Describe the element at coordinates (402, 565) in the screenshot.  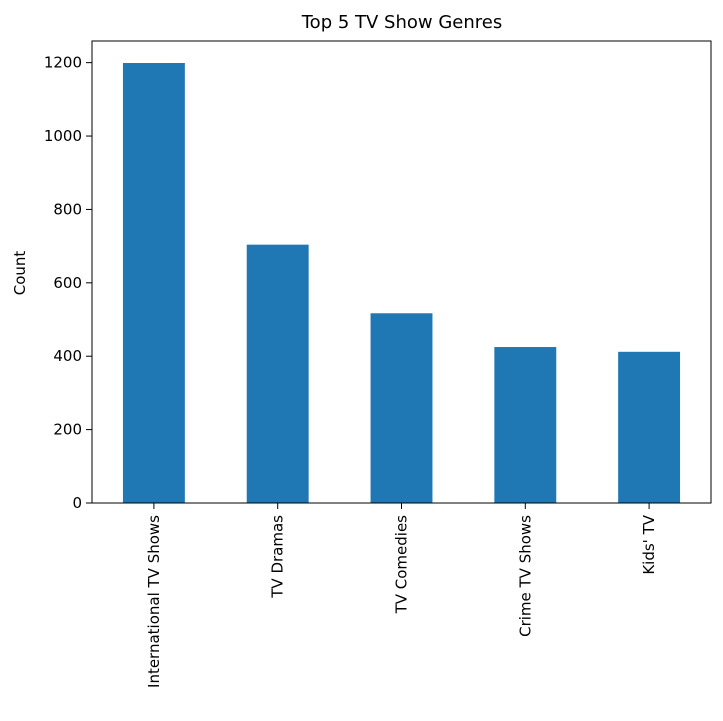
I see `x-tick-label: TV Comedies` at that location.